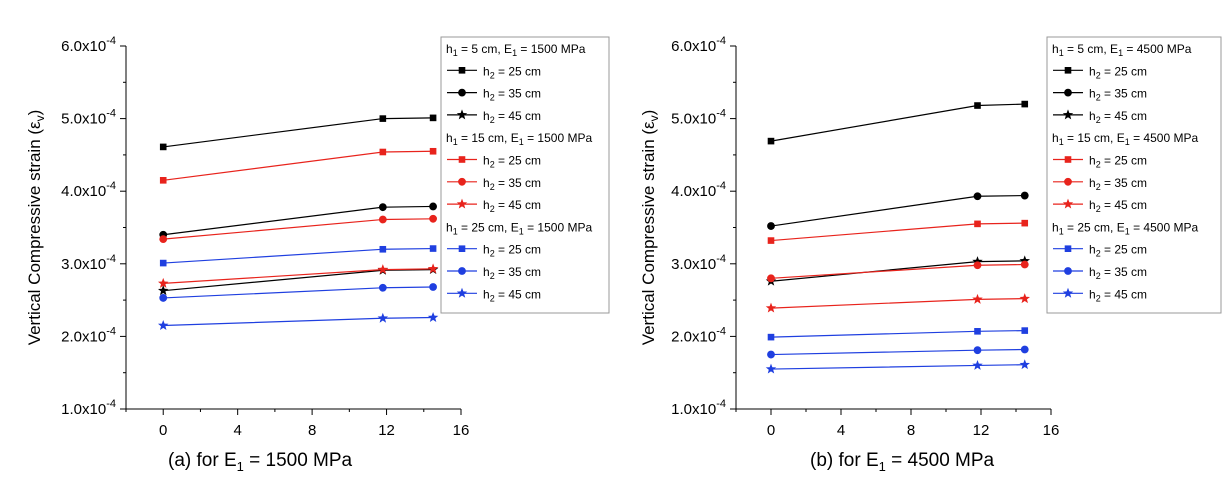 Image resolution: width=1228 pixels, height=485 pixels. Describe the element at coordinates (83, 191) in the screenshot. I see `y-tick-mantissa: 4.0x10` at that location.